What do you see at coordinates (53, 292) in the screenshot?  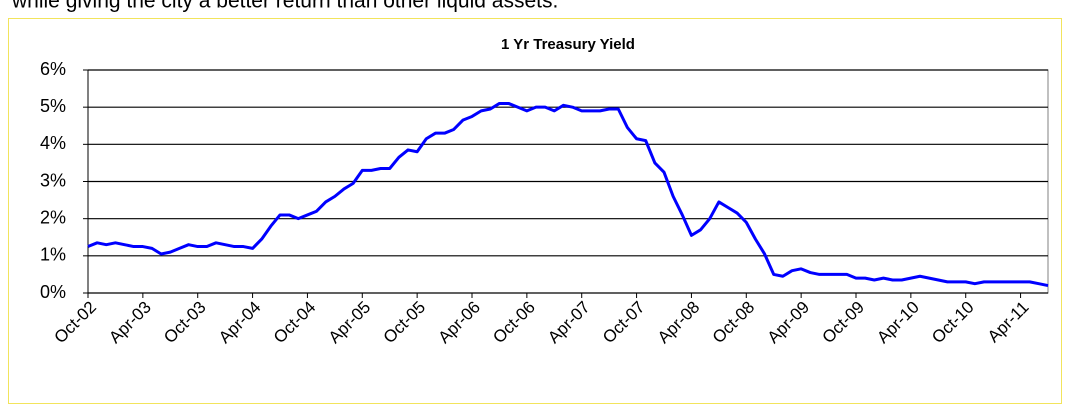 I see `y-tick-label: 0%` at bounding box center [53, 292].